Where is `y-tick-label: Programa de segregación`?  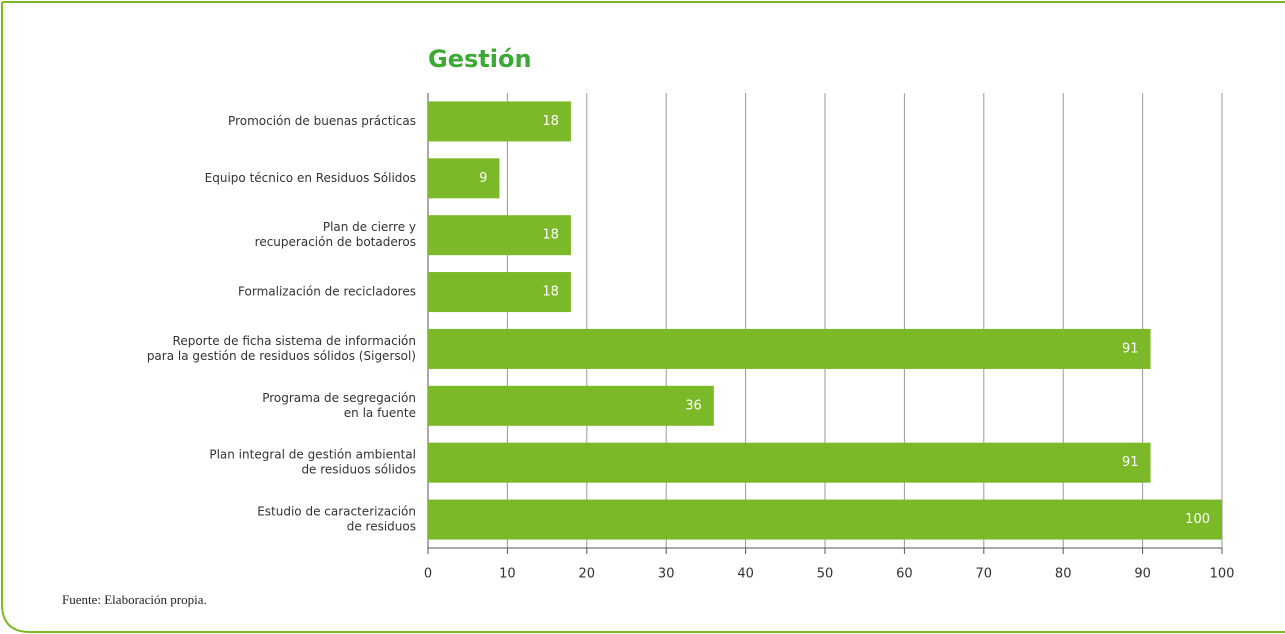
y-tick-label: Programa de segregación is located at coordinates (339, 398).